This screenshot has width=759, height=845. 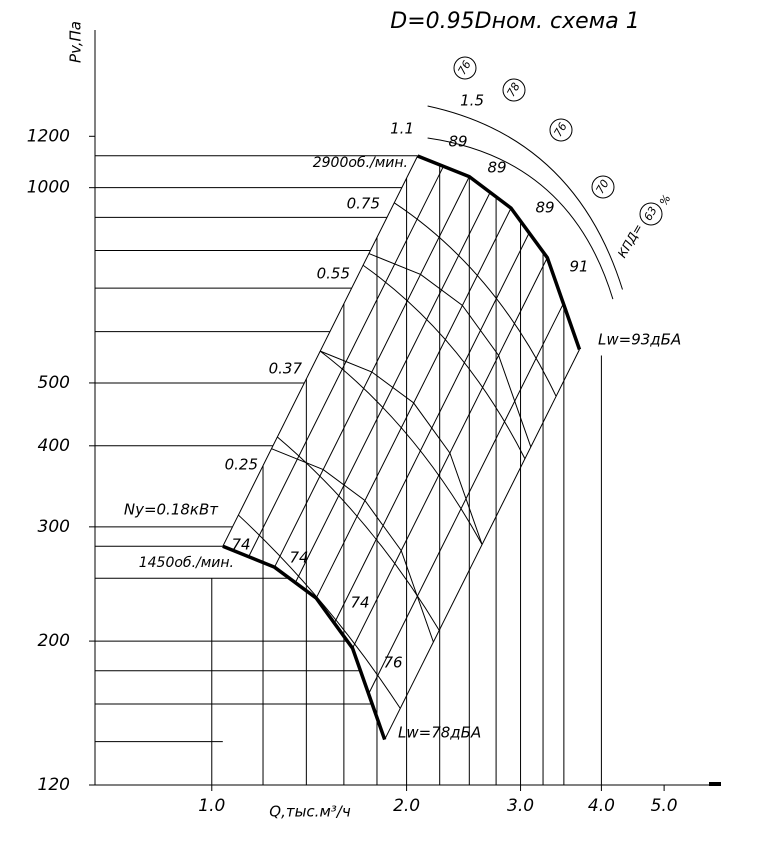 What do you see at coordinates (241, 465) in the screenshot?
I see `power-label: 0.25` at bounding box center [241, 465].